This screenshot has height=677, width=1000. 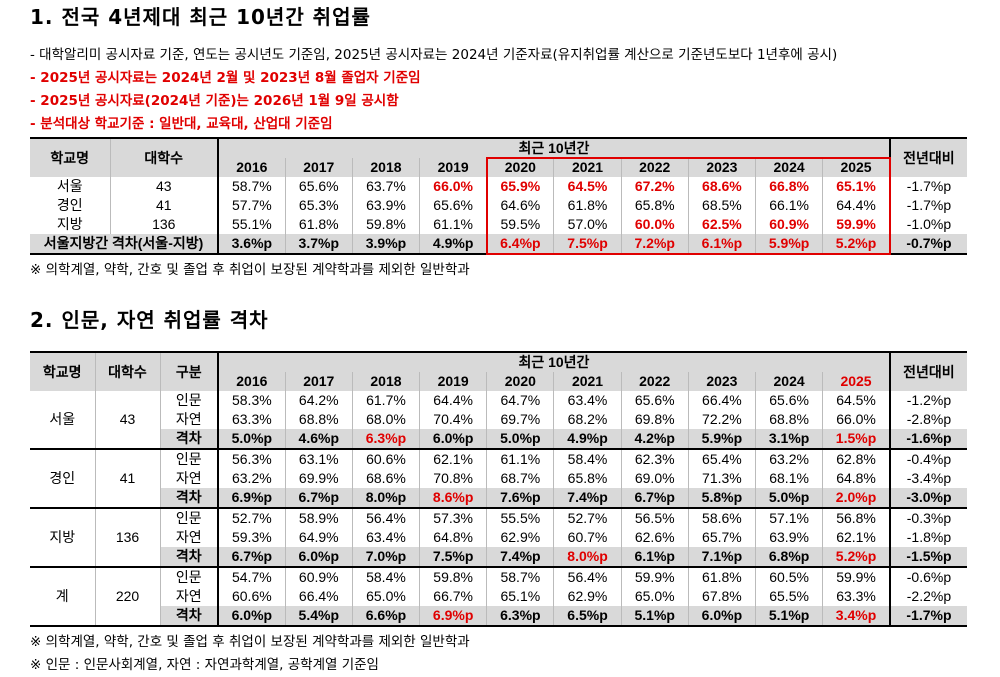 I want to click on university-count: 220, so click(x=127, y=596).